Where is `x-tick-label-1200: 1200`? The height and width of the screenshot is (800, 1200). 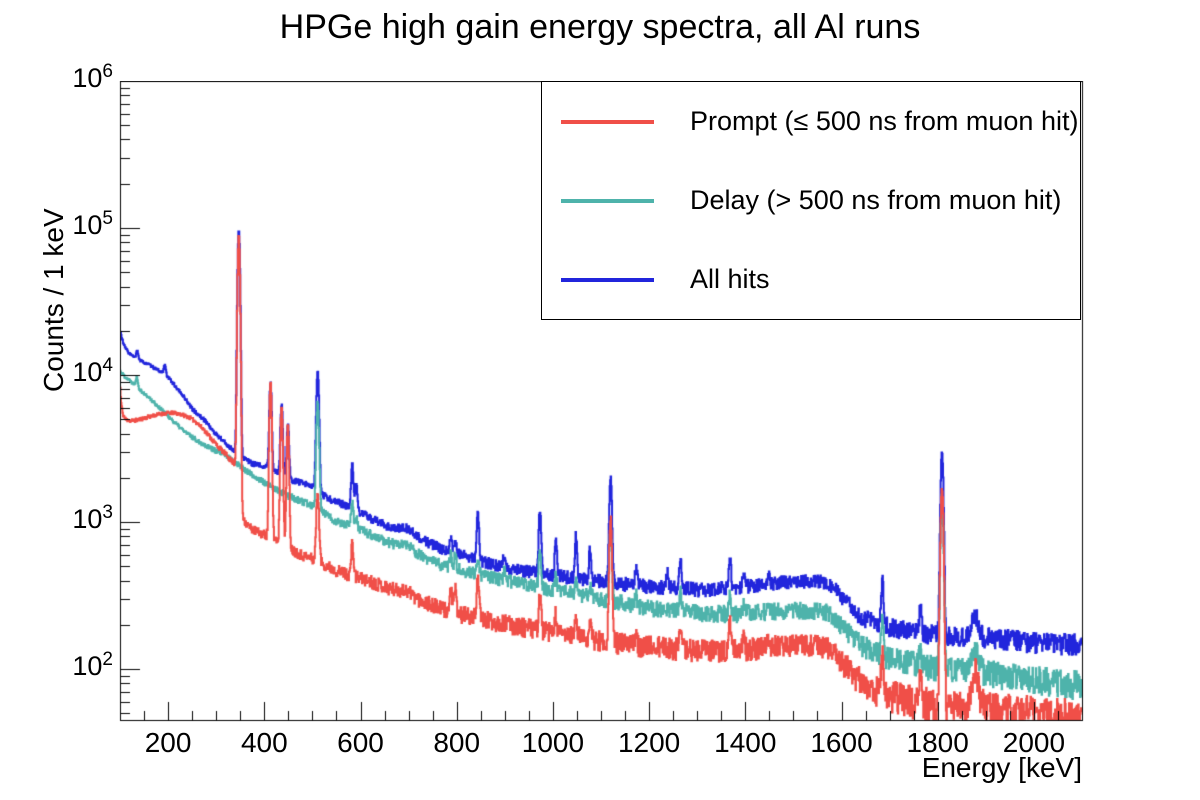 x-tick-label-1200: 1200 is located at coordinates (649, 742).